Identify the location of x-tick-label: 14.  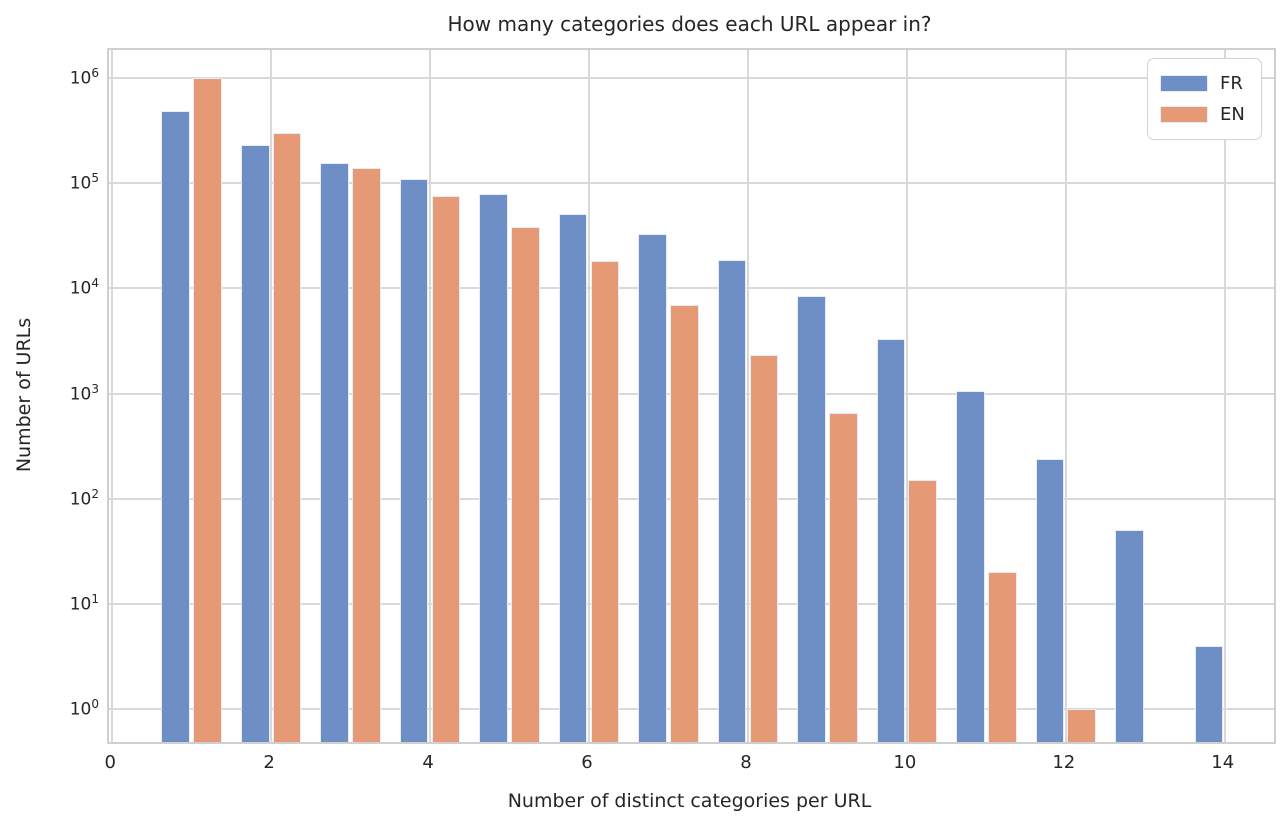
(1223, 762).